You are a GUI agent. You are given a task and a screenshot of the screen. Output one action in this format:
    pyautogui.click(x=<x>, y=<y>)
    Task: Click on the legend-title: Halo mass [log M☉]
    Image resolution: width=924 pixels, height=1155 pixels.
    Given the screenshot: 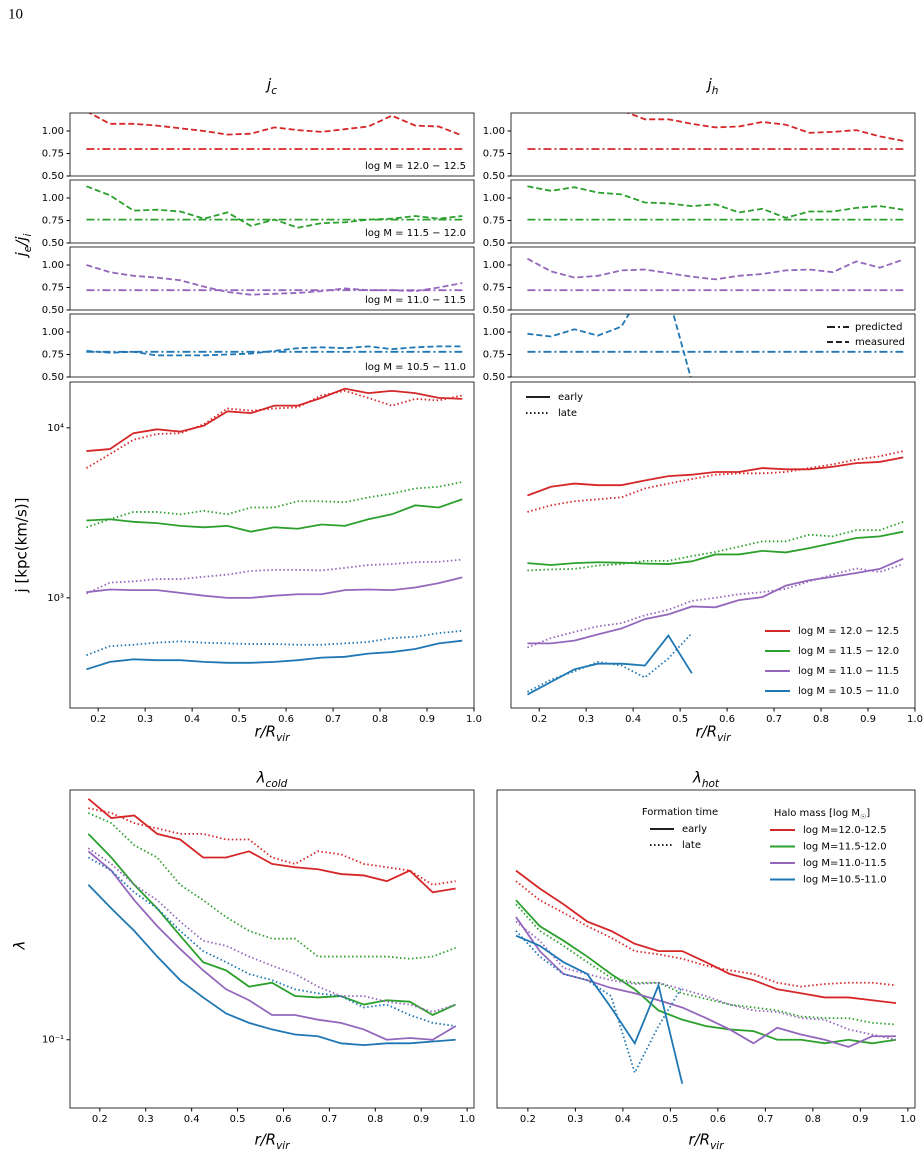 What is the action you would take?
    pyautogui.click(x=822, y=814)
    